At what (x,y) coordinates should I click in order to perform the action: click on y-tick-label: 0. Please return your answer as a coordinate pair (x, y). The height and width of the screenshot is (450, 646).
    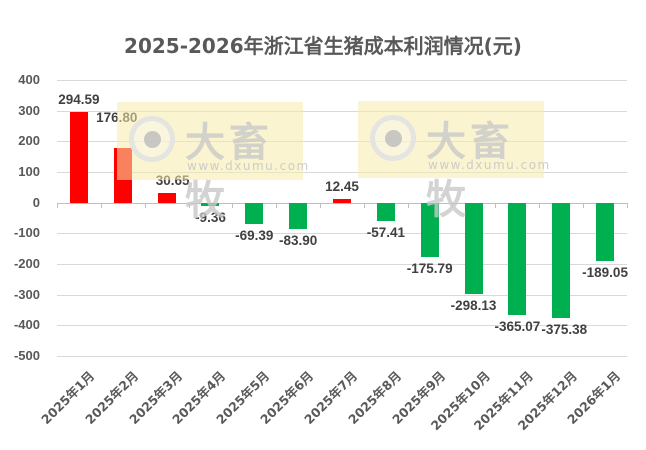
    Looking at the image, I should click on (36, 202).